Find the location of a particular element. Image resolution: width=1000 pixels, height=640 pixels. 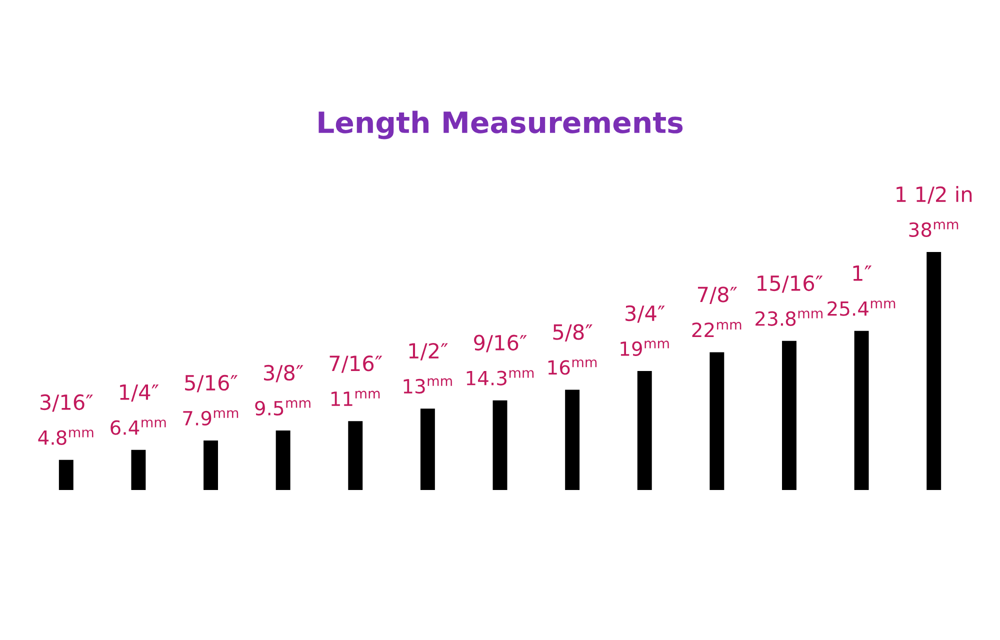

x-tick-label: 15/16″ is located at coordinates (790, 284).